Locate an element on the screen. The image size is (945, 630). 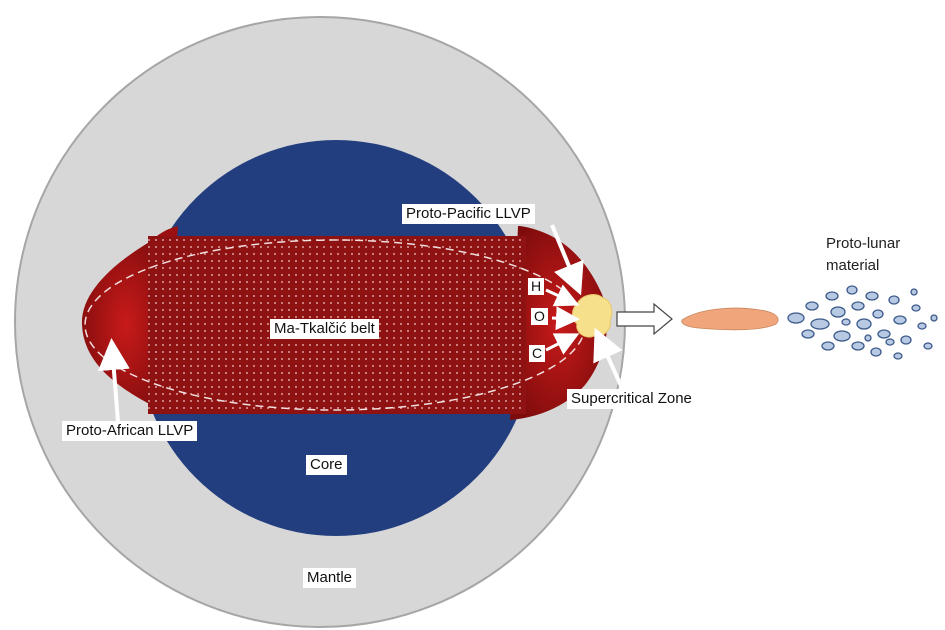
h-arrow is located at coordinates (562, 295).